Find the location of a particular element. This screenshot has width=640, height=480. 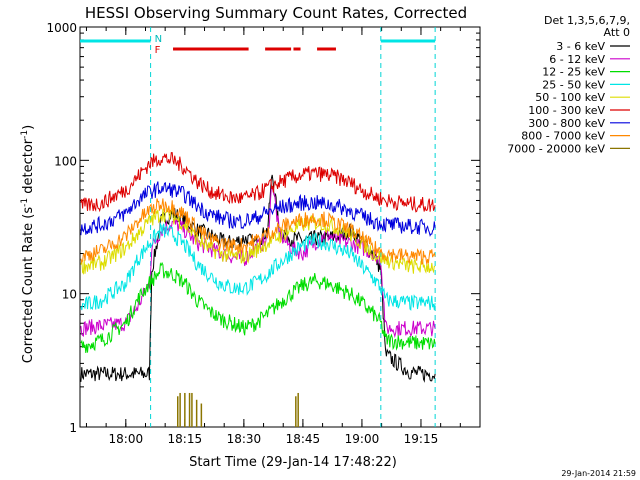

legend-header-line-2: Att 0 is located at coordinates (617, 32).